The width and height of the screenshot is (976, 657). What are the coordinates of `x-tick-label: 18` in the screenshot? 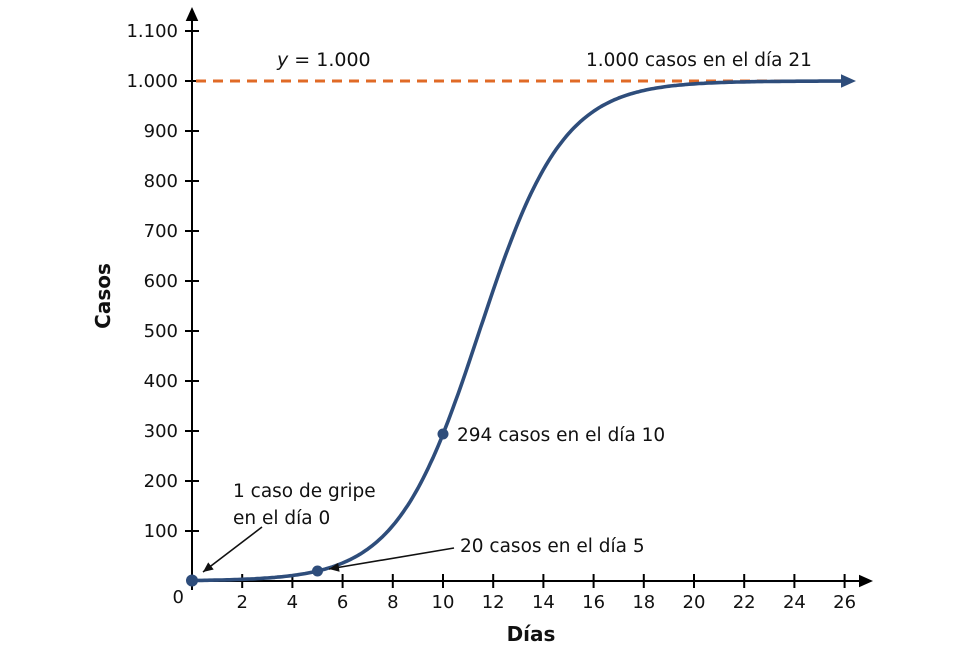 It's located at (643, 602).